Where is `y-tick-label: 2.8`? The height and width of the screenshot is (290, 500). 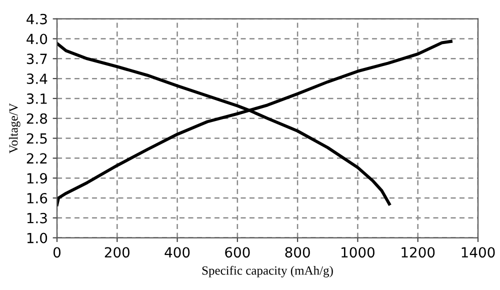
y-tick-label: 2.8 is located at coordinates (37, 118).